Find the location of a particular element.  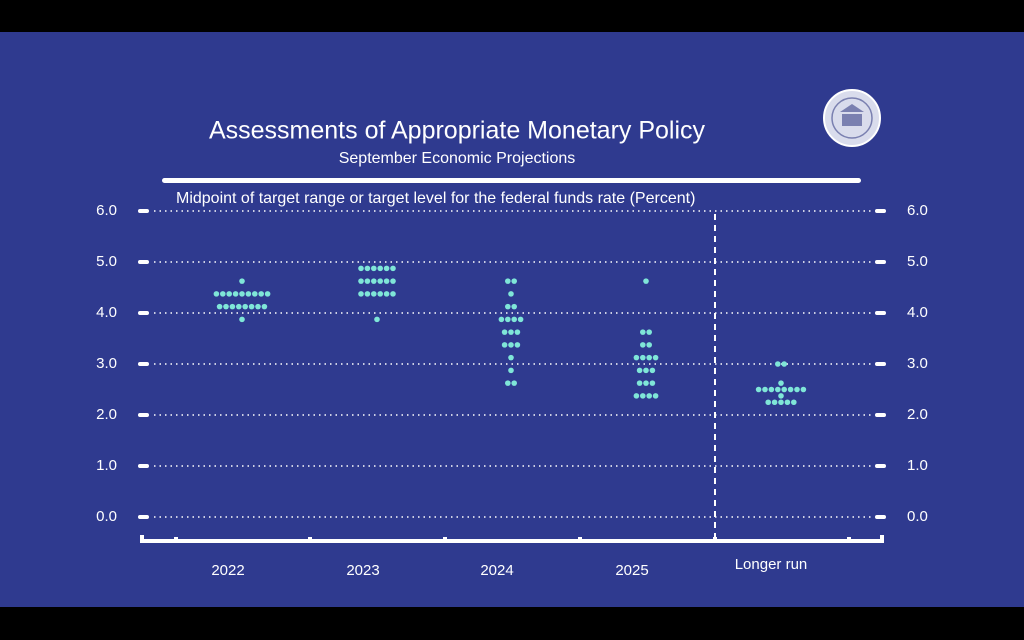

y-tick-label: 6.0 is located at coordinates (106, 210).